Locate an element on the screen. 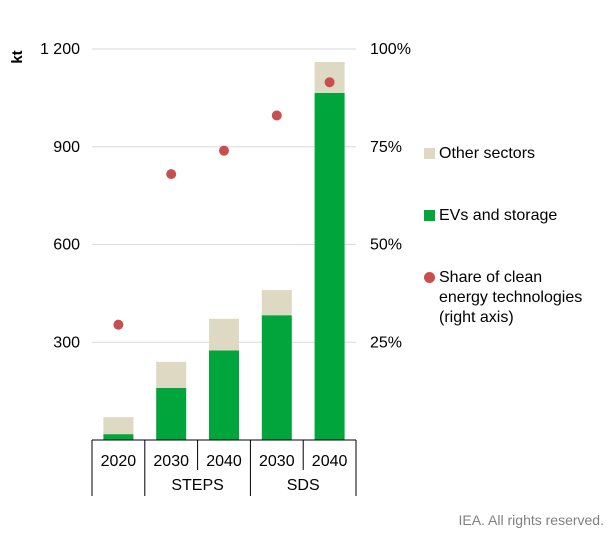 Image resolution: width=612 pixels, height=543 pixels. legend-label-evs-storage: EVs and storage is located at coordinates (498, 215).